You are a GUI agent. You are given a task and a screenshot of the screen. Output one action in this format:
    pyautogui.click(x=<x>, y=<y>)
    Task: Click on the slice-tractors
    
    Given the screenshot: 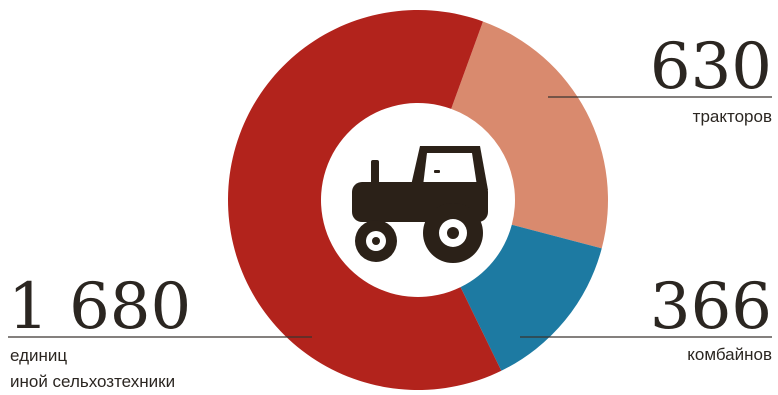 What is the action you would take?
    pyautogui.click(x=529, y=135)
    